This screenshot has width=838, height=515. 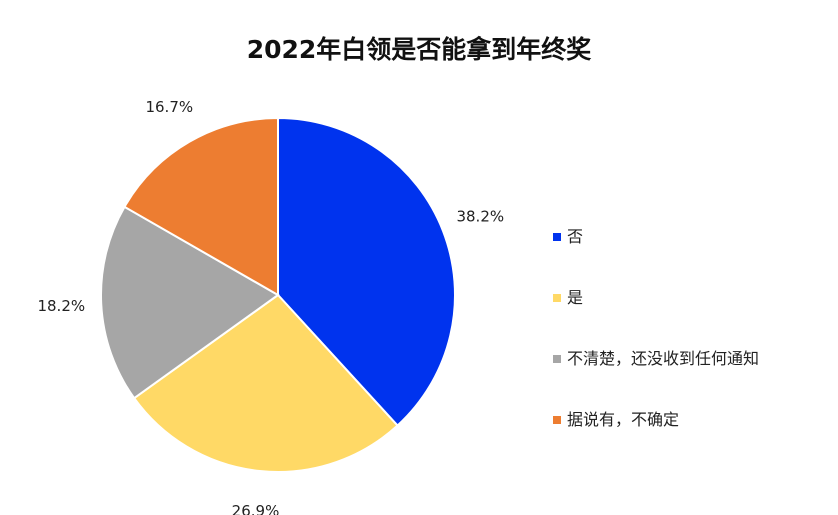 I want to click on legend-item: 不清楚，还没收到任何通知, so click(x=656, y=359).